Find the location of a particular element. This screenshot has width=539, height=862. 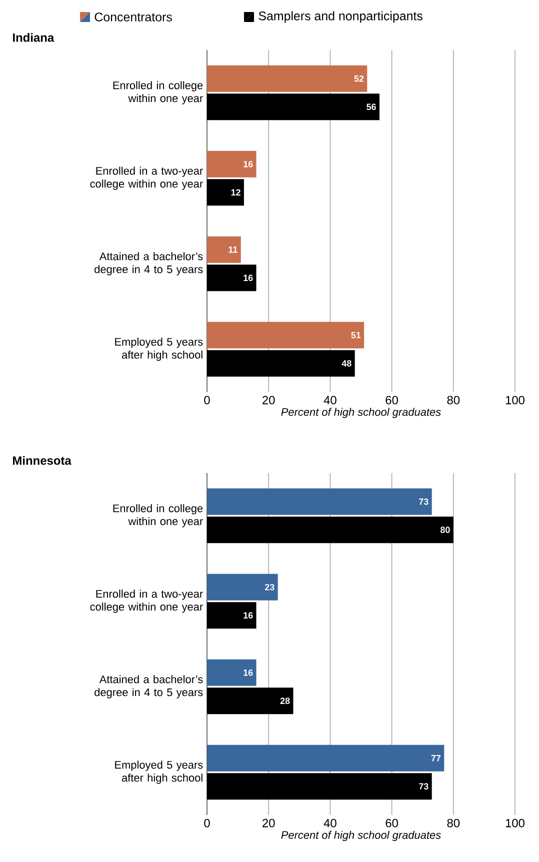

data-label: 12 is located at coordinates (235, 192).